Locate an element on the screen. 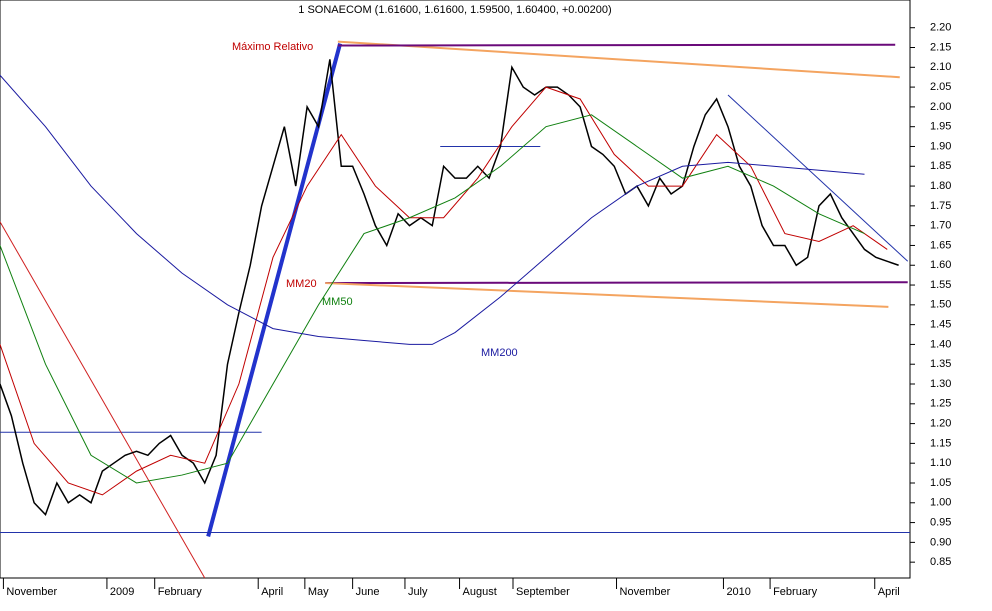 This screenshot has height=611, width=992. y-tick-label: 1.35 is located at coordinates (940, 364).